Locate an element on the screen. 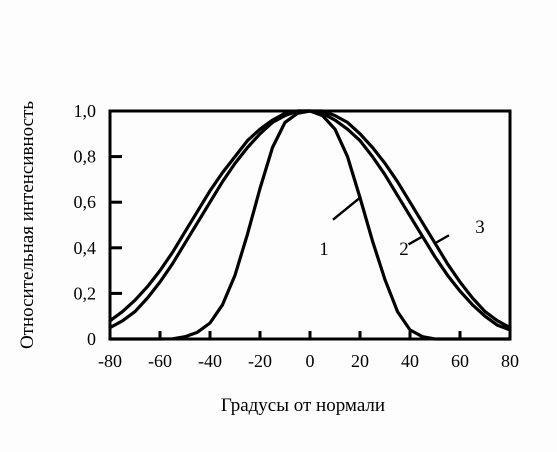  y-tick-label: 0,6 is located at coordinates (85, 202).